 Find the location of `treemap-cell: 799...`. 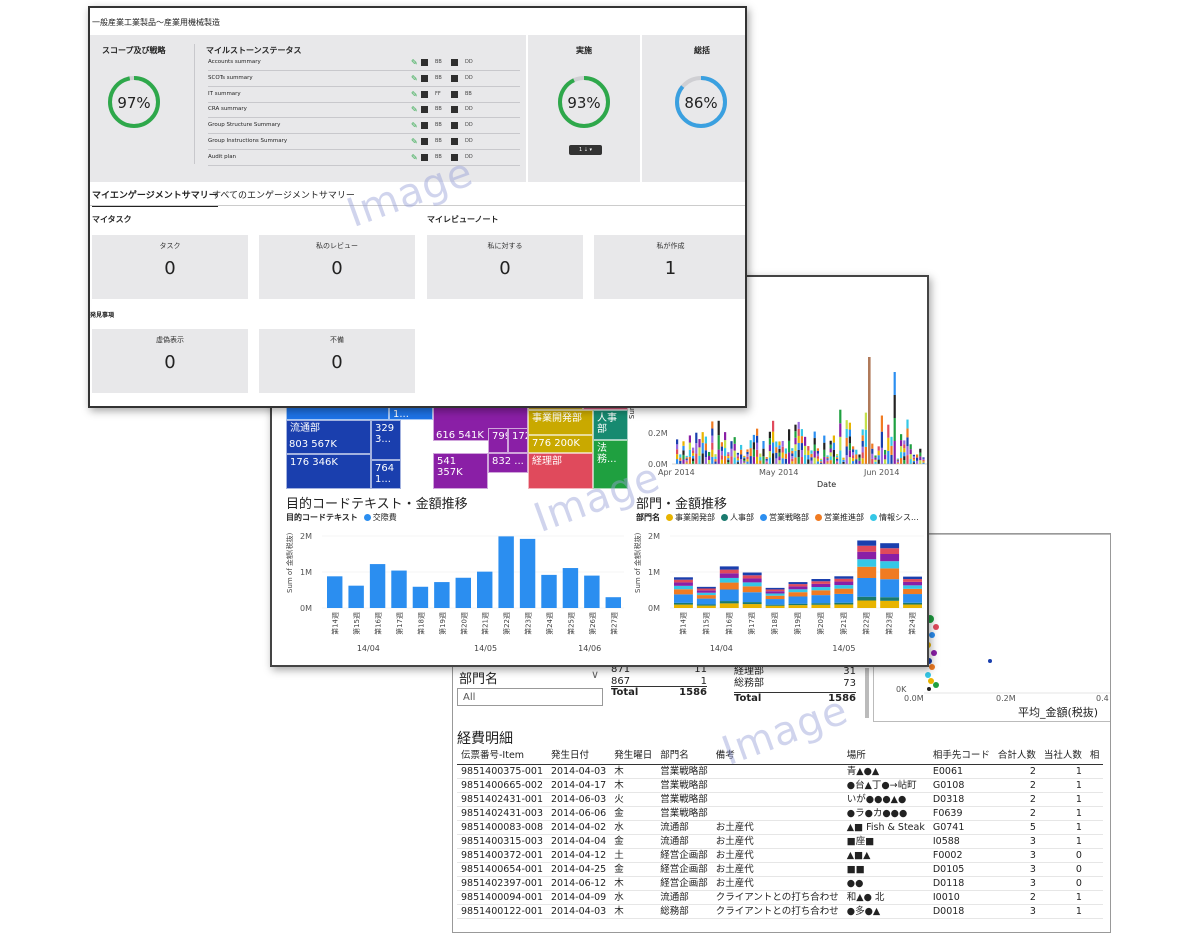

treemap-cell: 799... is located at coordinates (498, 440).